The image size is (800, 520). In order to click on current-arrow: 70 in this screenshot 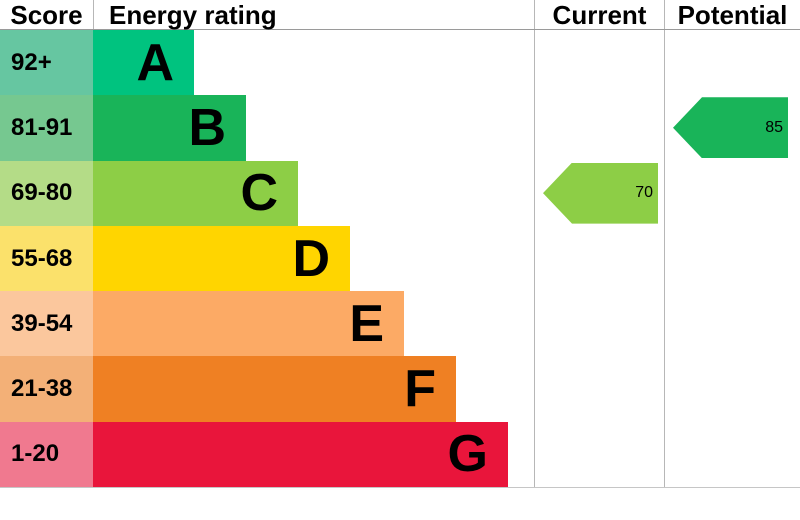, I will do `click(600, 193)`.